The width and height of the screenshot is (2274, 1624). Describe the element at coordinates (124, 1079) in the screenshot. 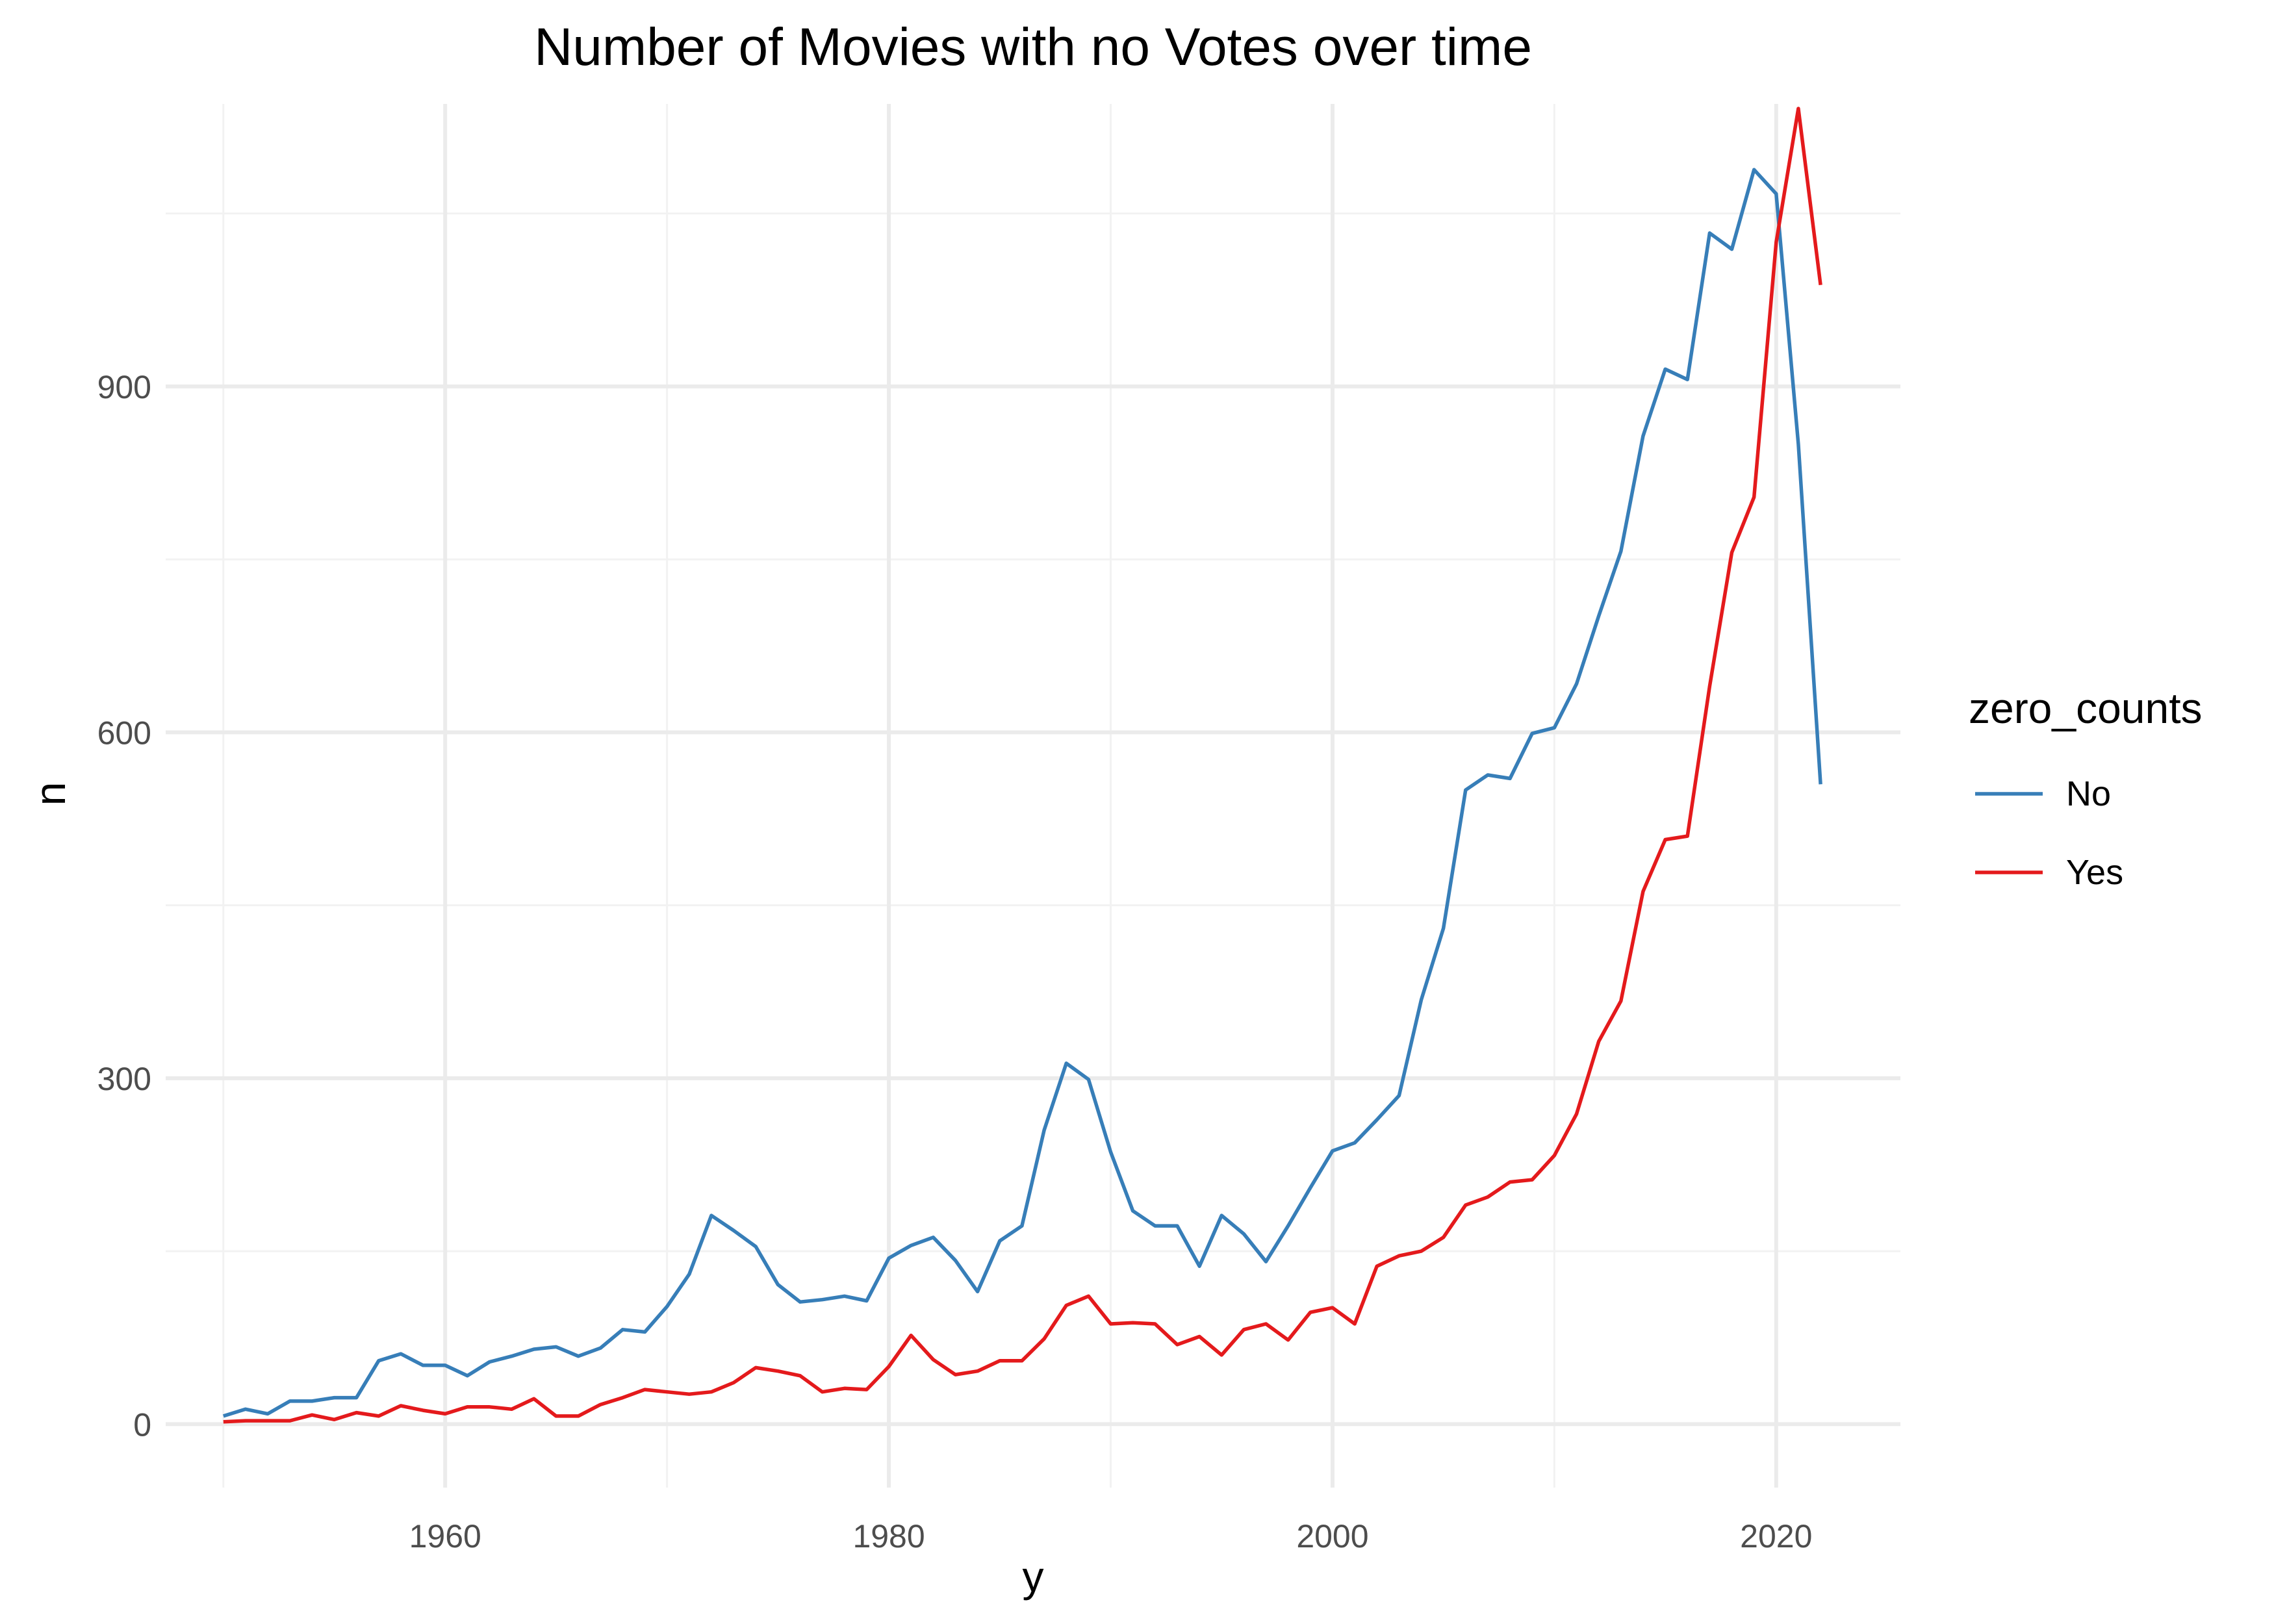

I see `y-tick-label: 300` at that location.